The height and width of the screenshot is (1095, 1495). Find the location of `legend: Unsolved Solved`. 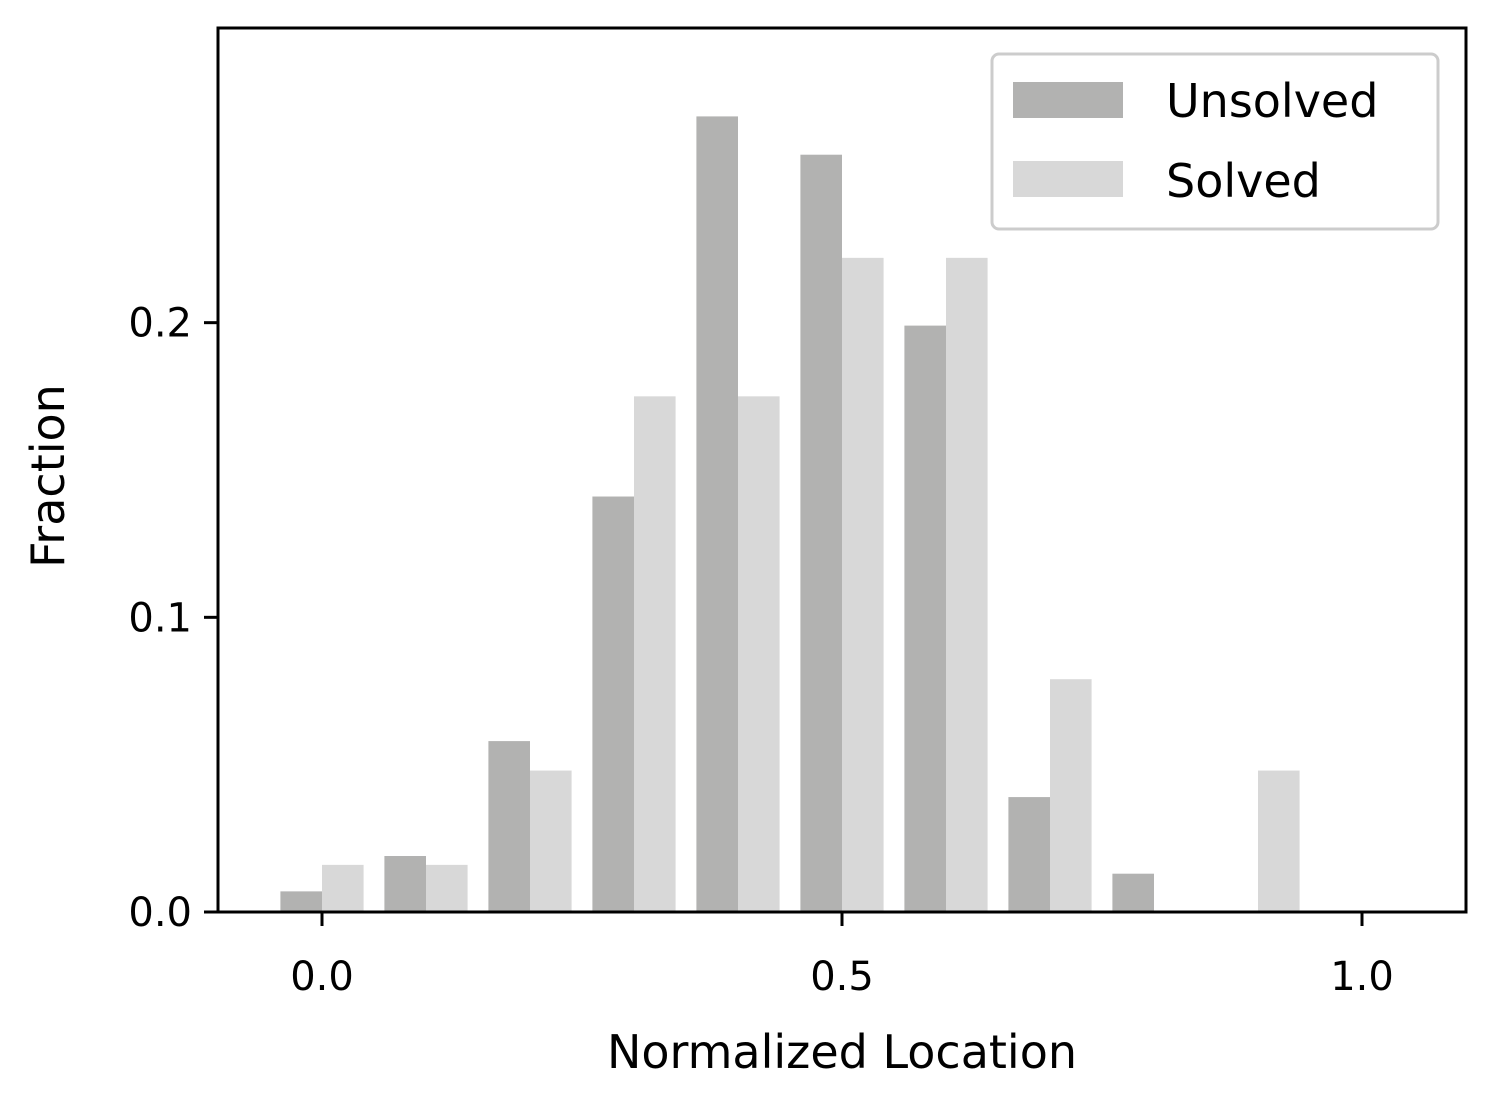

legend: Unsolved Solved is located at coordinates (1215, 141).